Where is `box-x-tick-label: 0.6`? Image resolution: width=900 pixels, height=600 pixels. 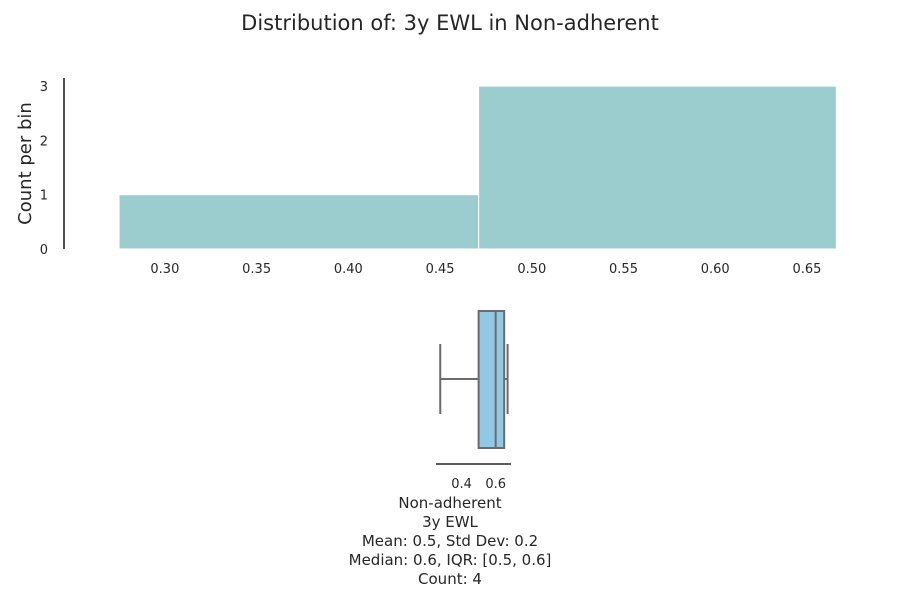
box-x-tick-label: 0.6 is located at coordinates (495, 484).